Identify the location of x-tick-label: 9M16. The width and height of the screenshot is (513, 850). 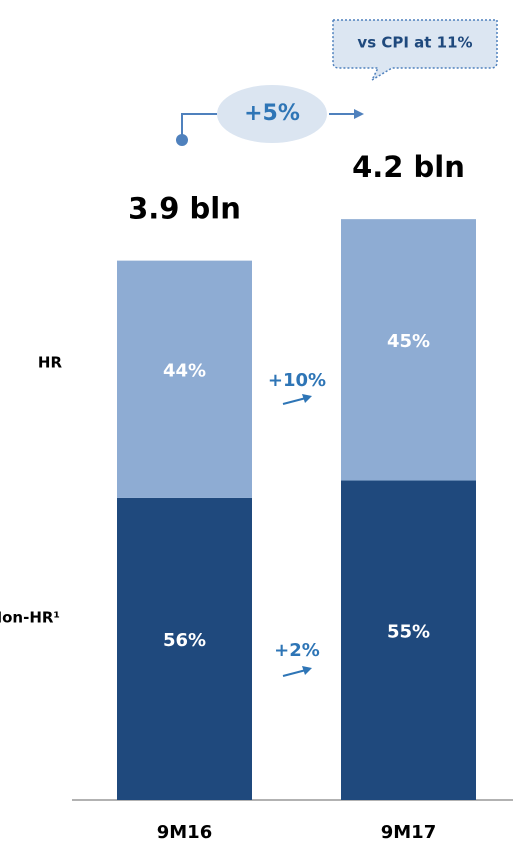
(185, 832).